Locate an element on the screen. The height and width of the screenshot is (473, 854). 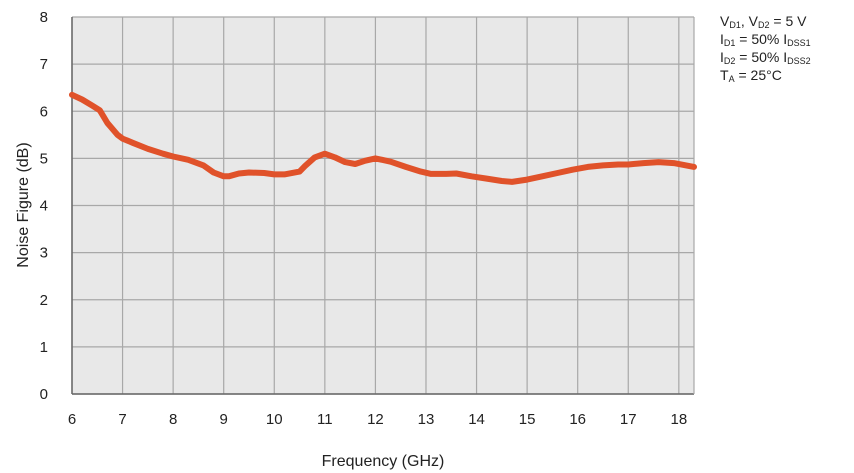
x-tick-label: 17 is located at coordinates (628, 419).